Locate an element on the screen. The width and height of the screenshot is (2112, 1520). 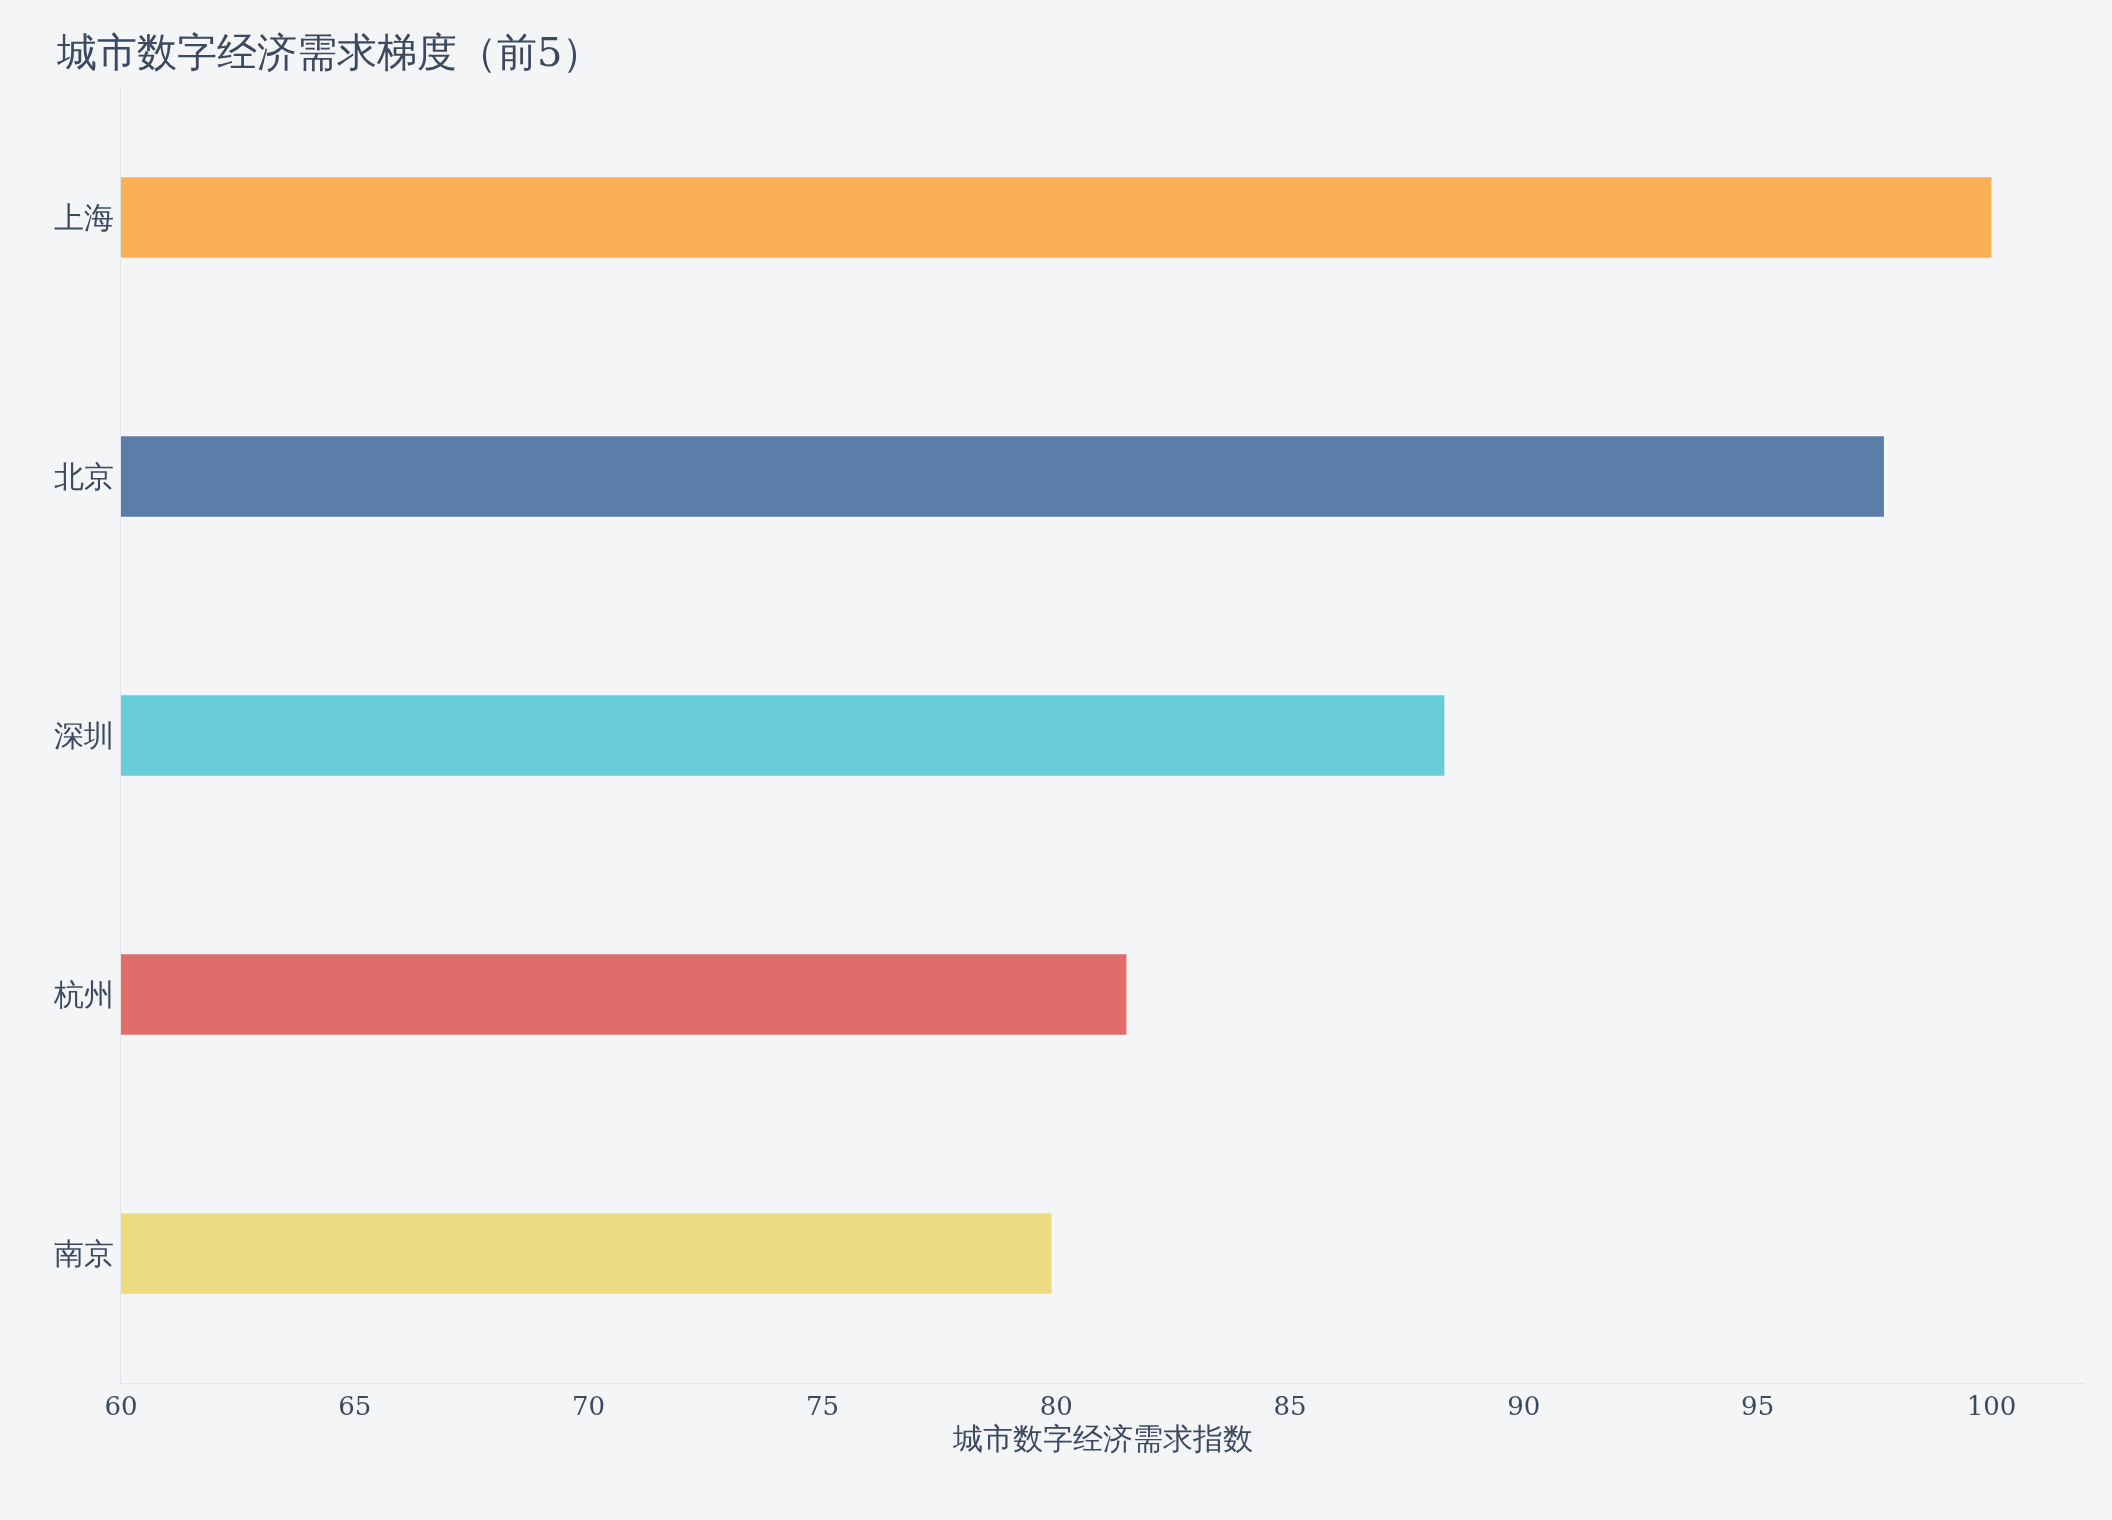
x-tick-label: 90 is located at coordinates (1524, 1406).